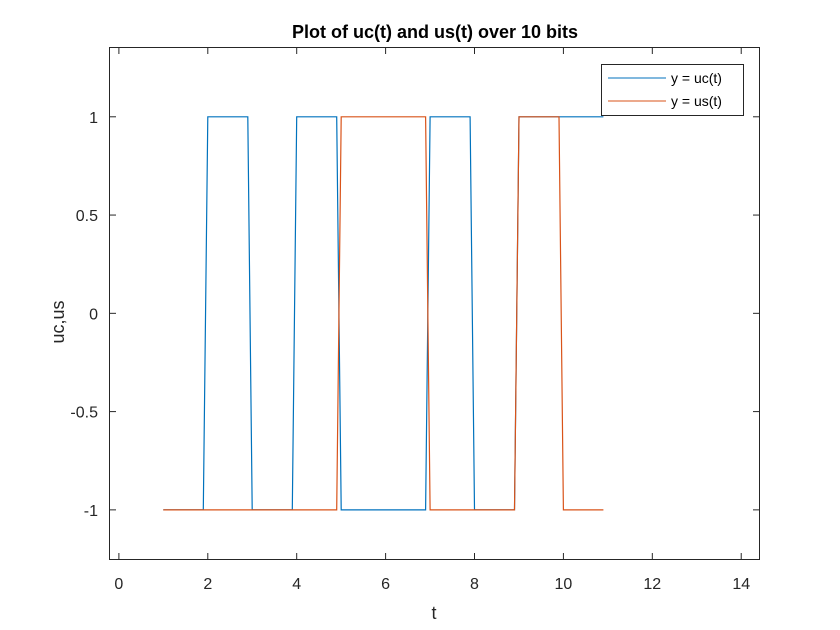 The width and height of the screenshot is (840, 630). I want to click on x-tick-label: 4, so click(296, 584).